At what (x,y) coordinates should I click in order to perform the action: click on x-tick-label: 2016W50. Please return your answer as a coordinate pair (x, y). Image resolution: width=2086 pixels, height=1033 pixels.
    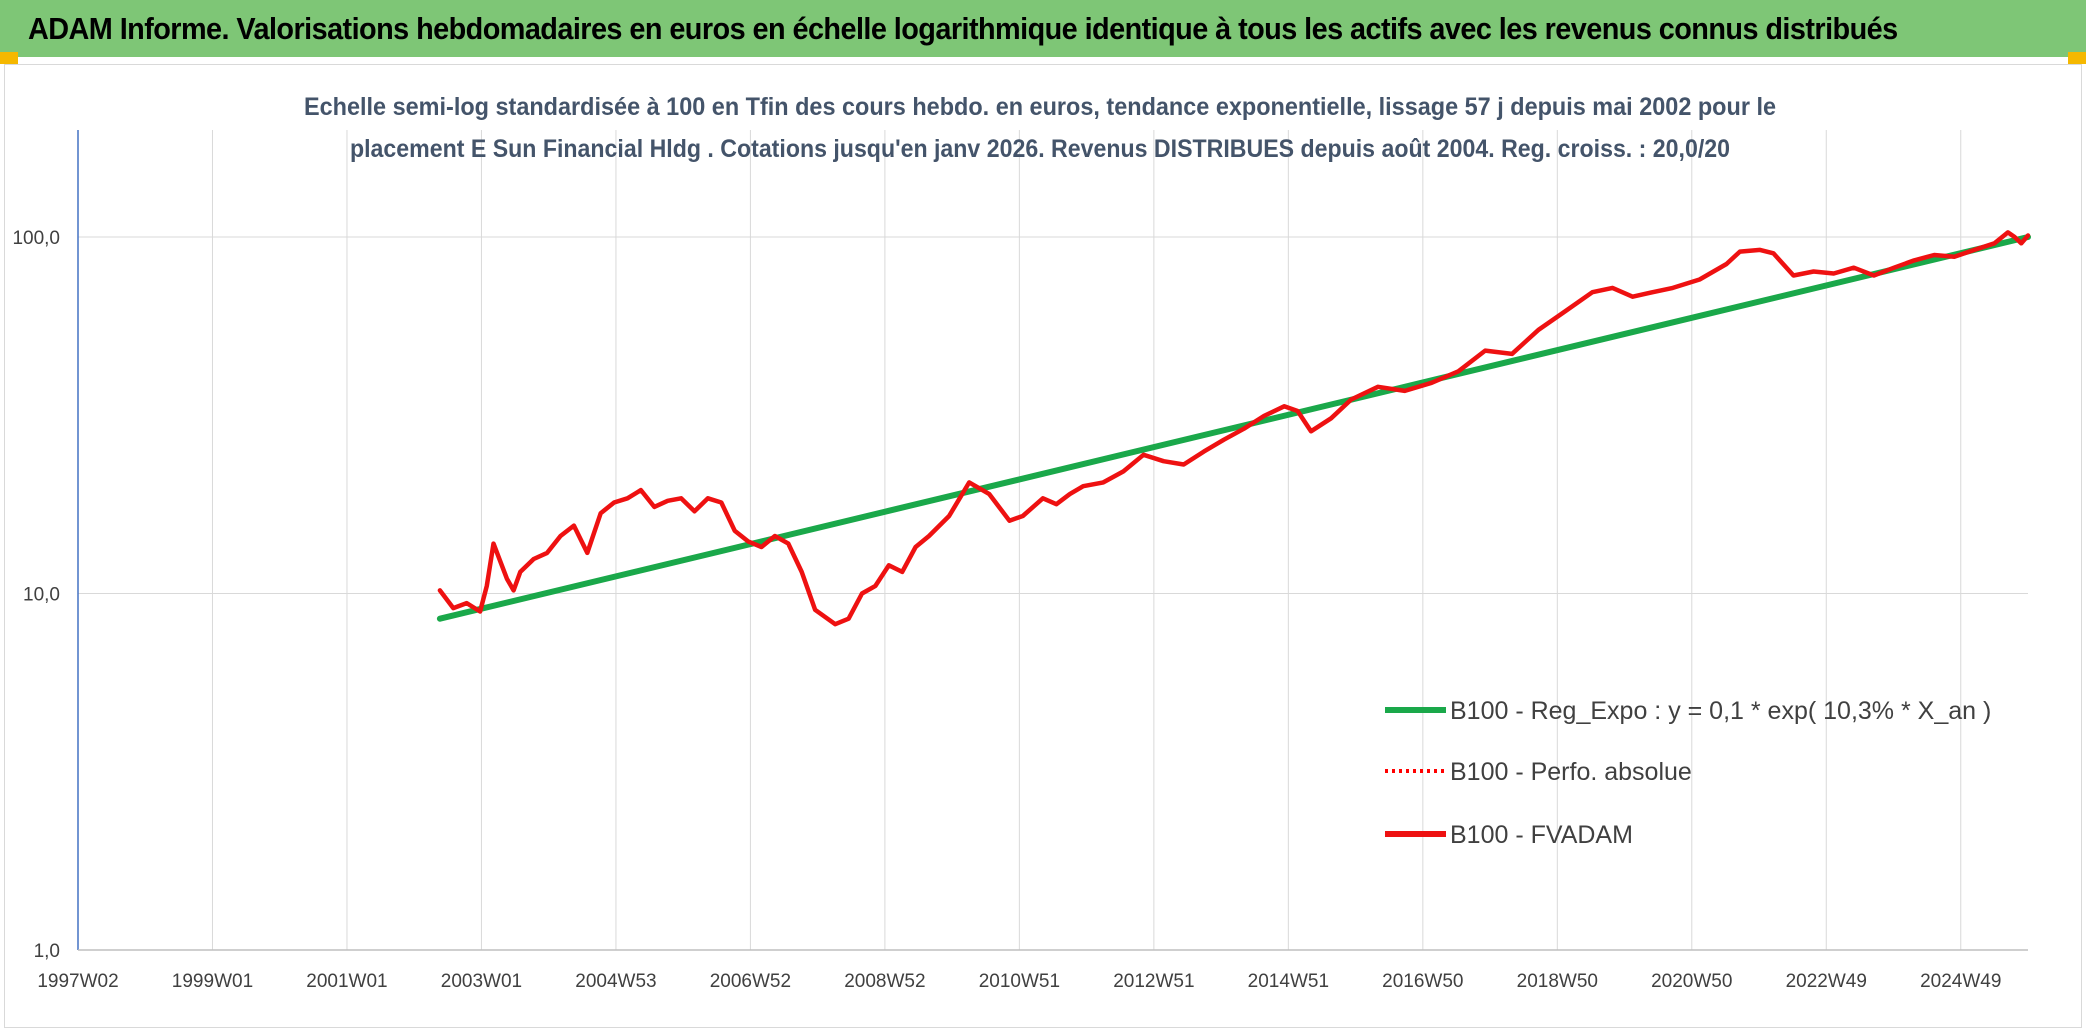
    Looking at the image, I should click on (1422, 981).